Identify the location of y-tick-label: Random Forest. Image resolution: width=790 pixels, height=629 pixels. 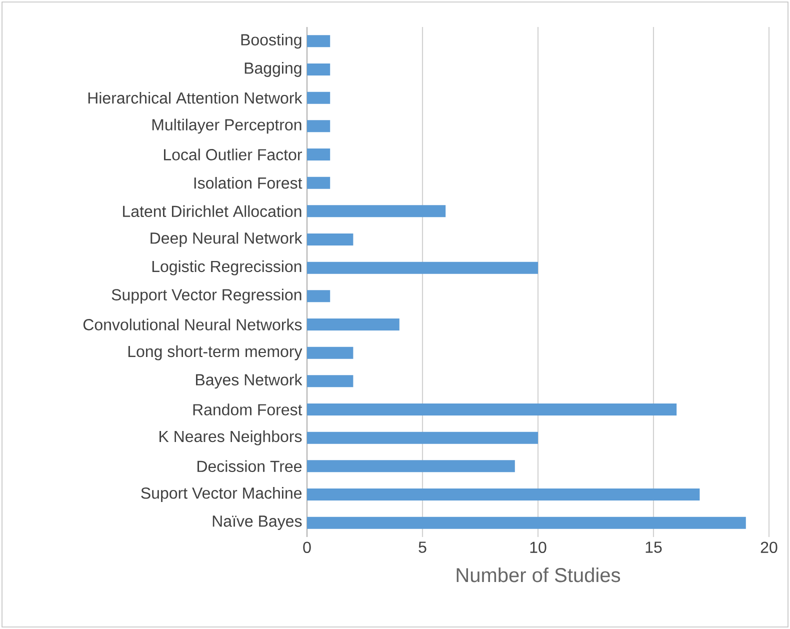
(247, 410).